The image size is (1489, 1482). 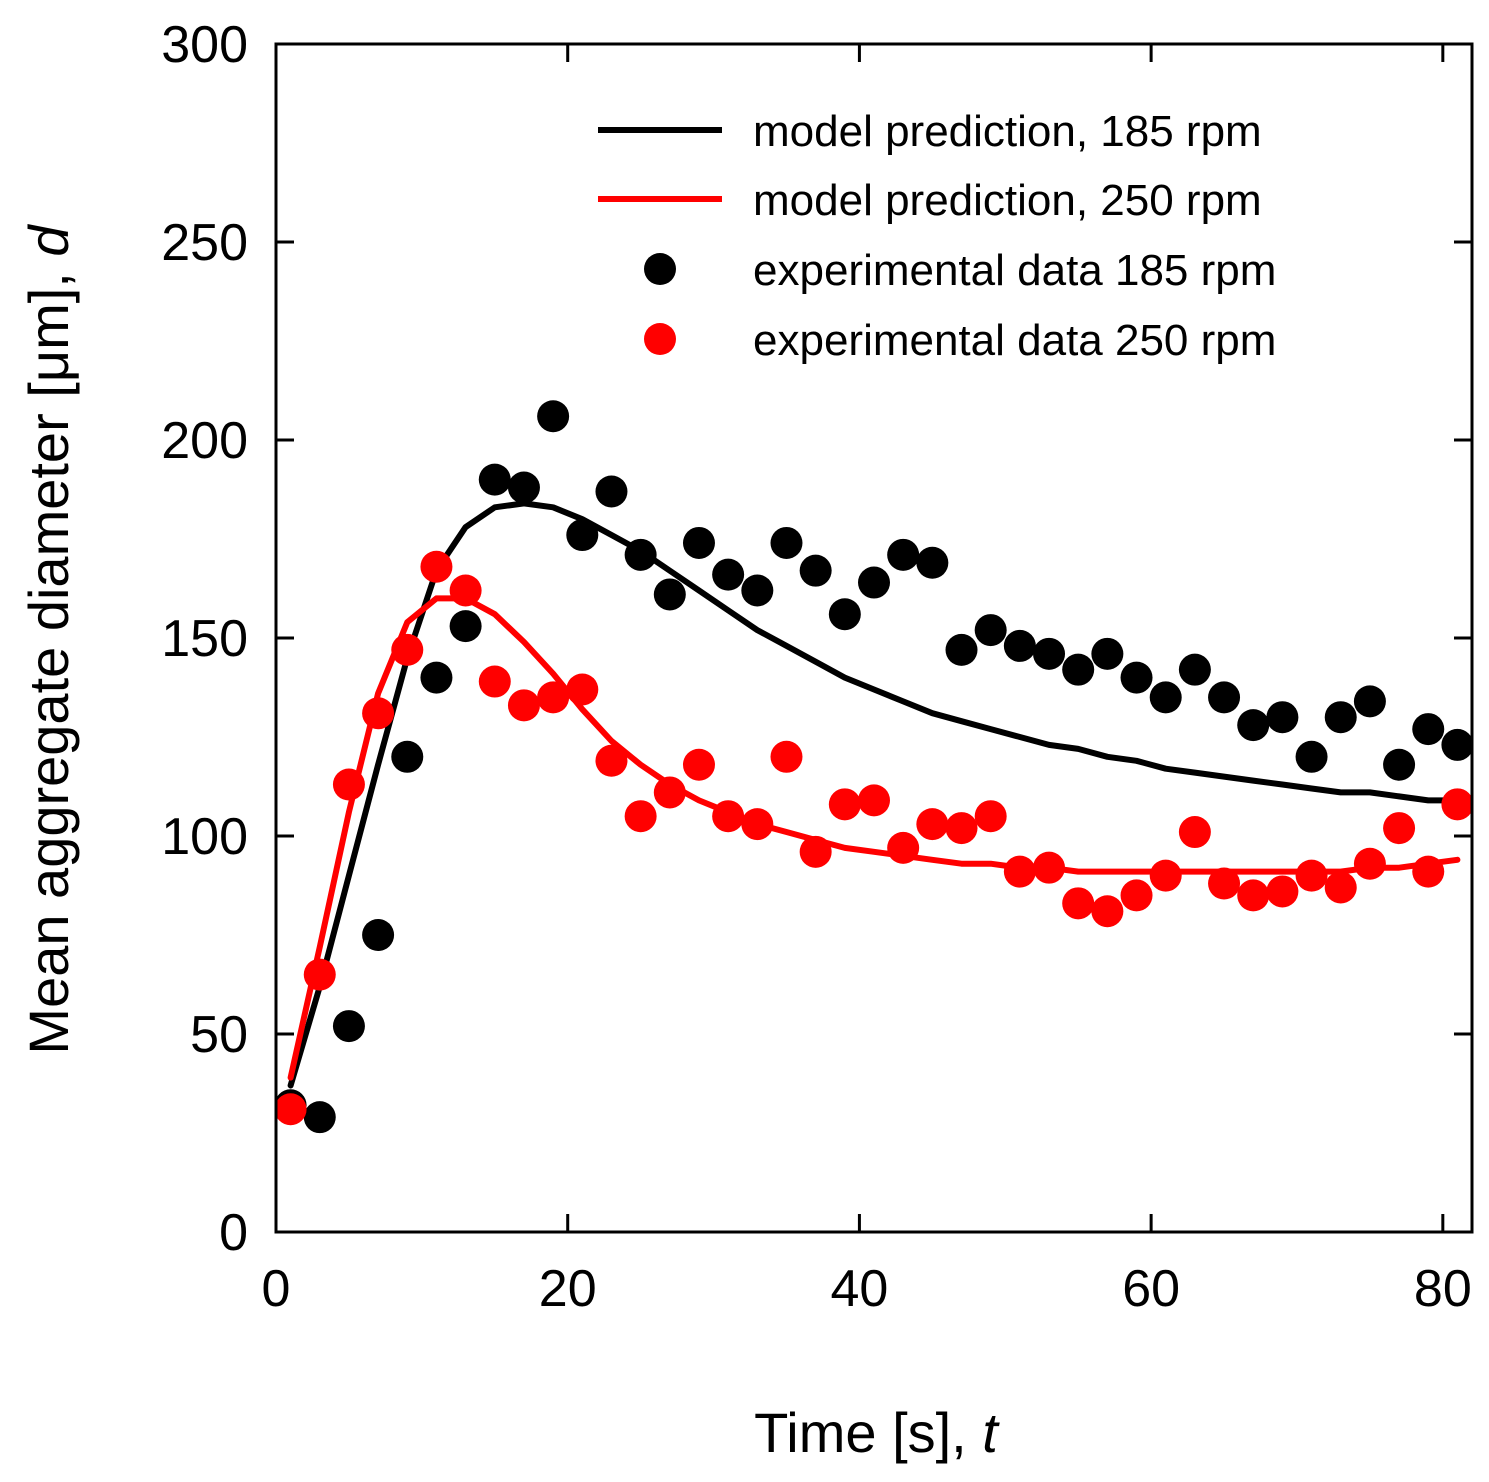 What do you see at coordinates (1007, 200) in the screenshot?
I see `legend-label: model prediction, 250 rpm` at bounding box center [1007, 200].